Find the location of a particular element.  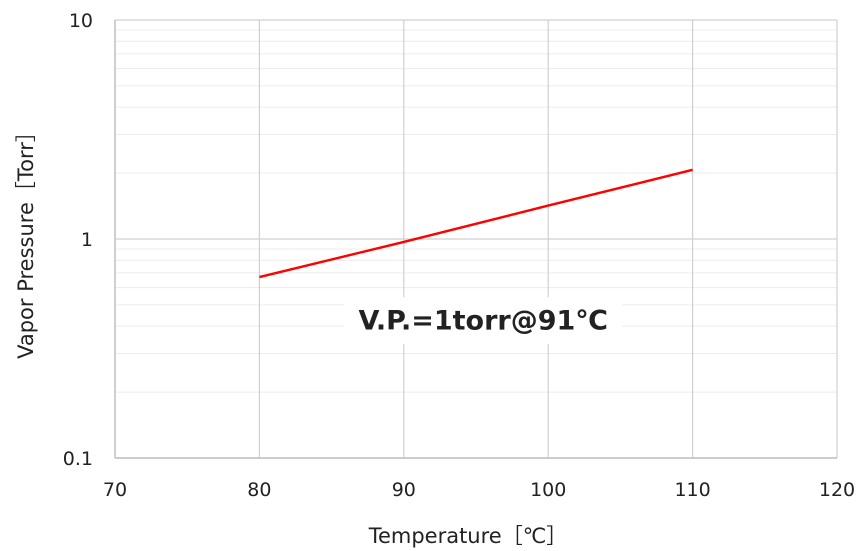

x-tick-label: 110 is located at coordinates (692, 490).